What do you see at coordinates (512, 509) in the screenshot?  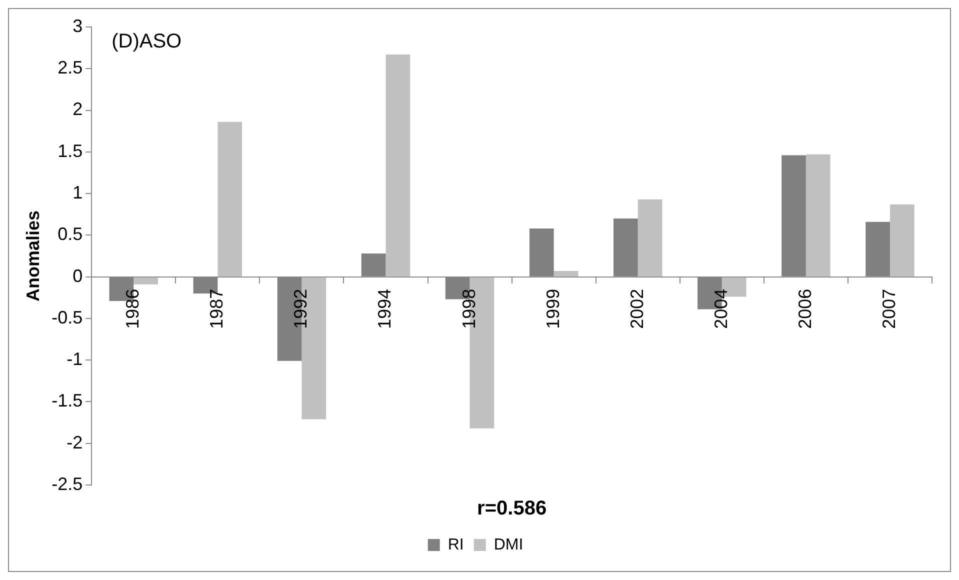 I see `text: r=0.586` at bounding box center [512, 509].